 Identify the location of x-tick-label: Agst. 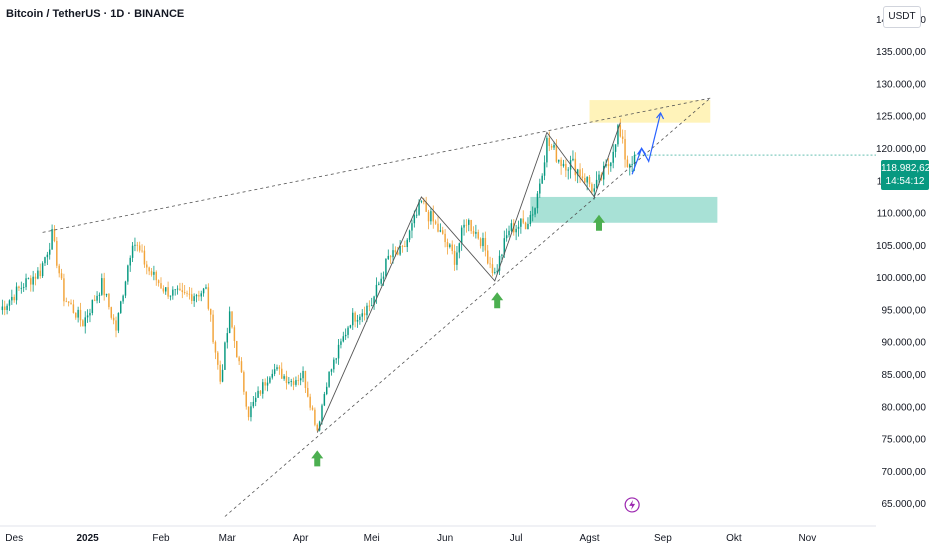
(590, 538).